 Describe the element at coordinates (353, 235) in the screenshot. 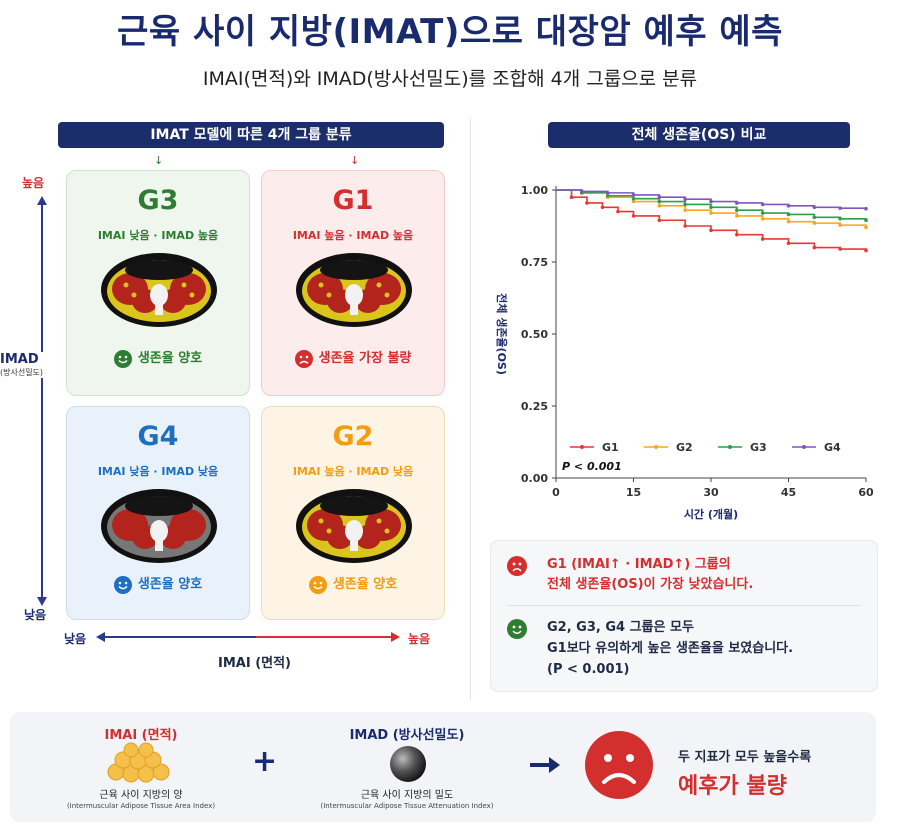

I see `group-desc: IMAI 높음 · IMAD 높음` at that location.